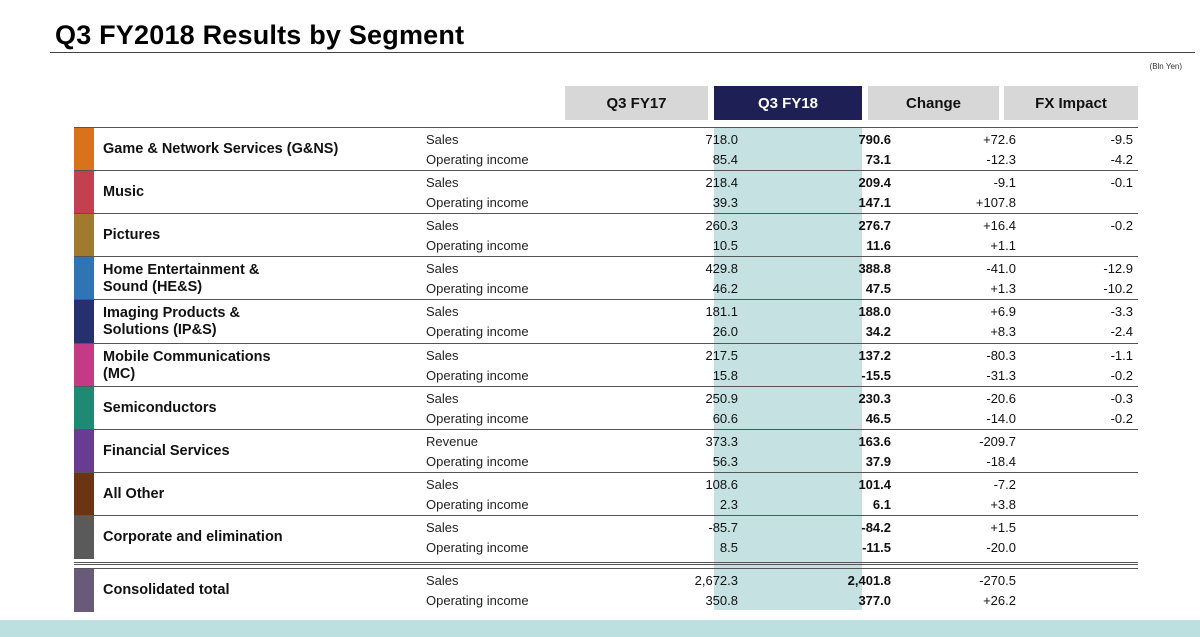  What do you see at coordinates (721, 311) in the screenshot?
I see `value-fy17: 181.1` at bounding box center [721, 311].